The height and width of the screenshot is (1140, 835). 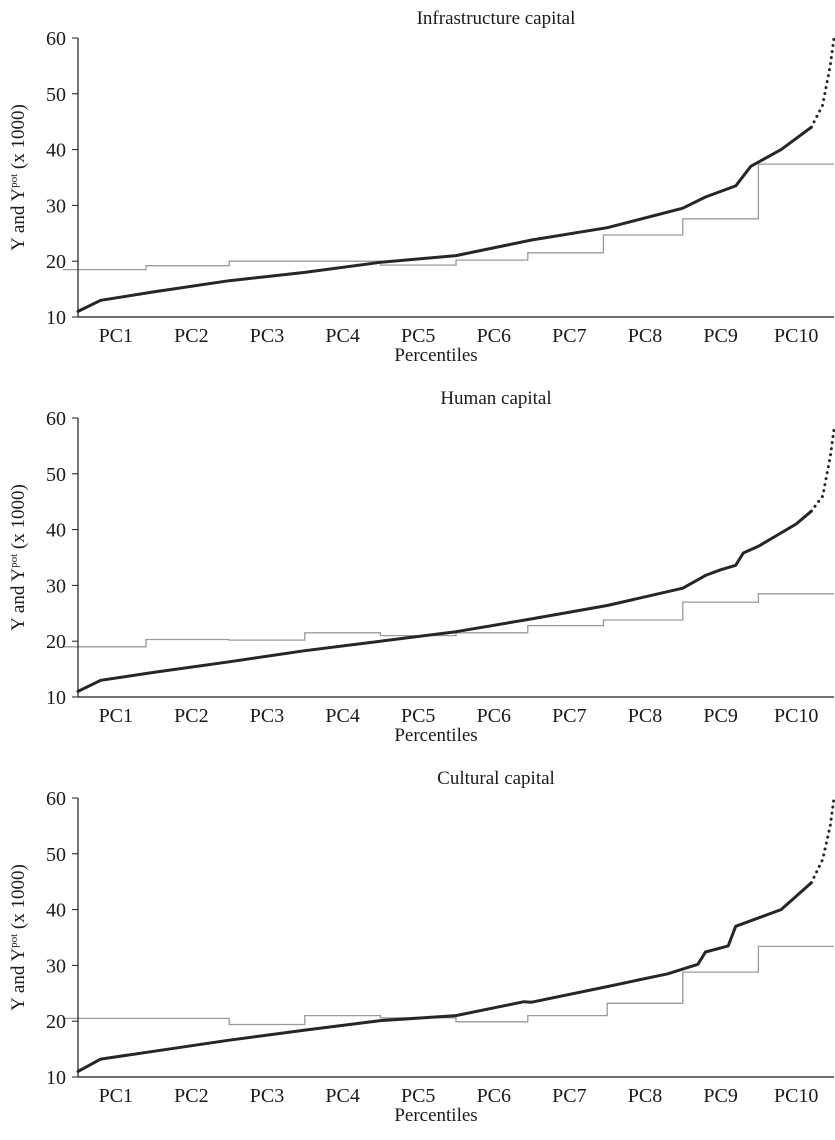 I want to click on chart-title: Infrastructure capital, so click(x=496, y=18).